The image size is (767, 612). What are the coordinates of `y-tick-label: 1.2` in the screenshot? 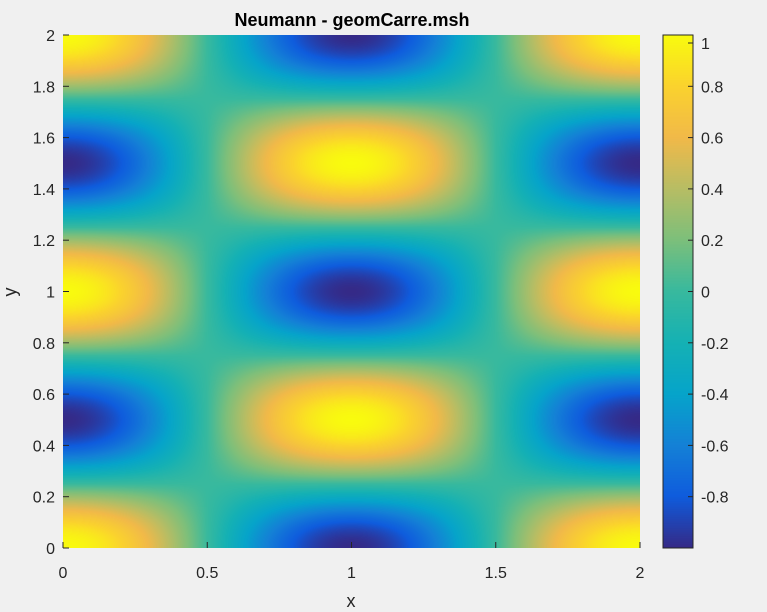 It's located at (44, 241).